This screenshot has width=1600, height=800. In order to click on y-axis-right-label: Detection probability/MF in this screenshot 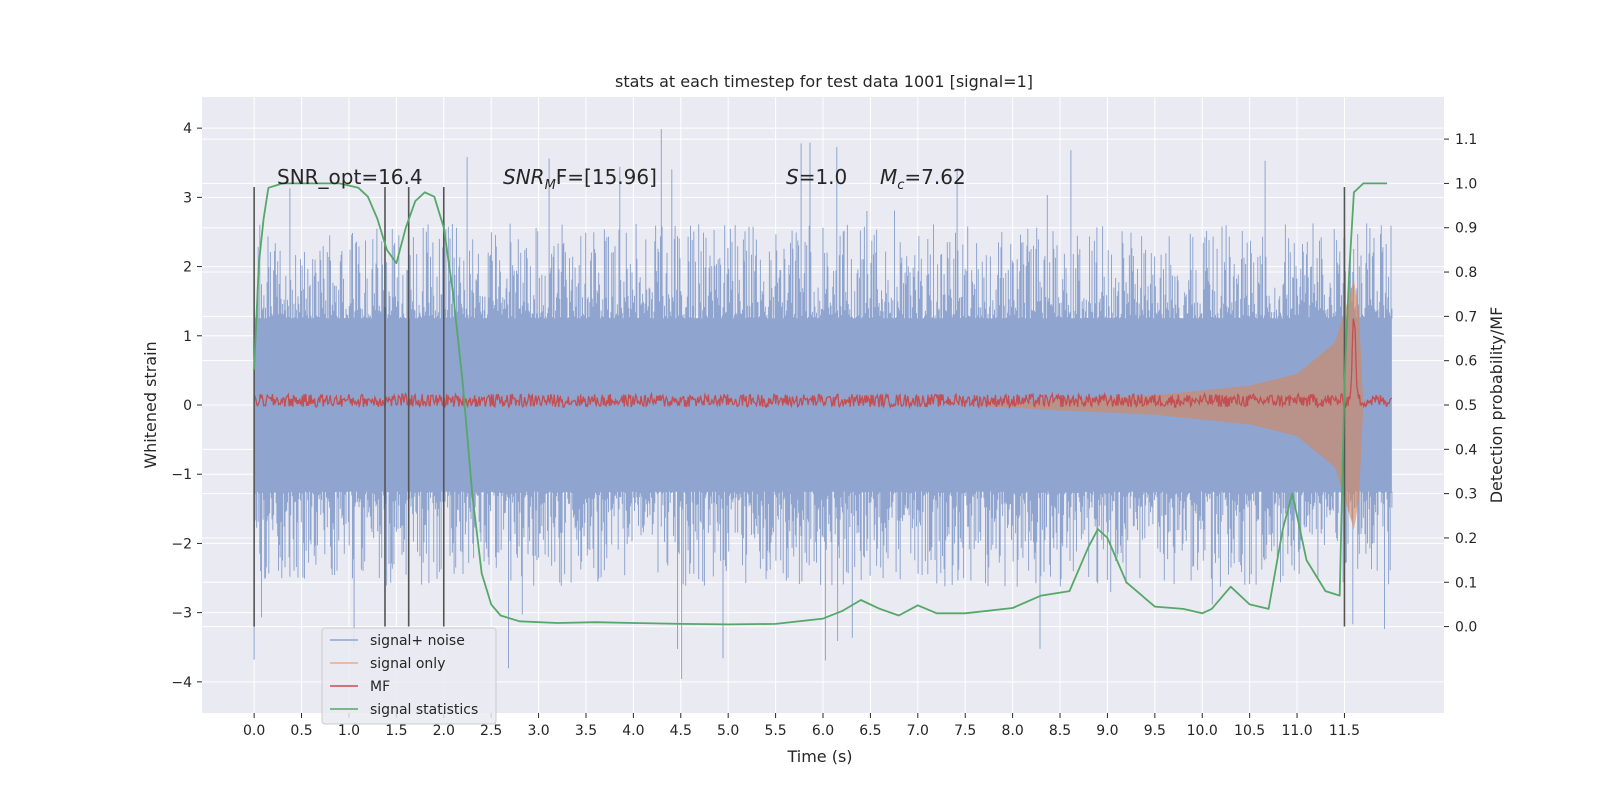, I will do `click(1496, 405)`.